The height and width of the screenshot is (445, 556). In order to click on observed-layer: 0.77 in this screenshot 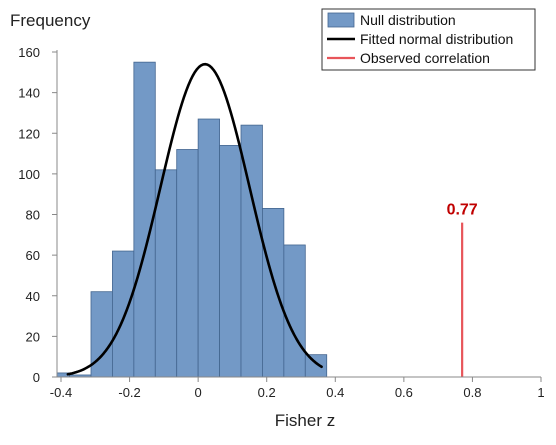, I will do `click(462, 289)`.